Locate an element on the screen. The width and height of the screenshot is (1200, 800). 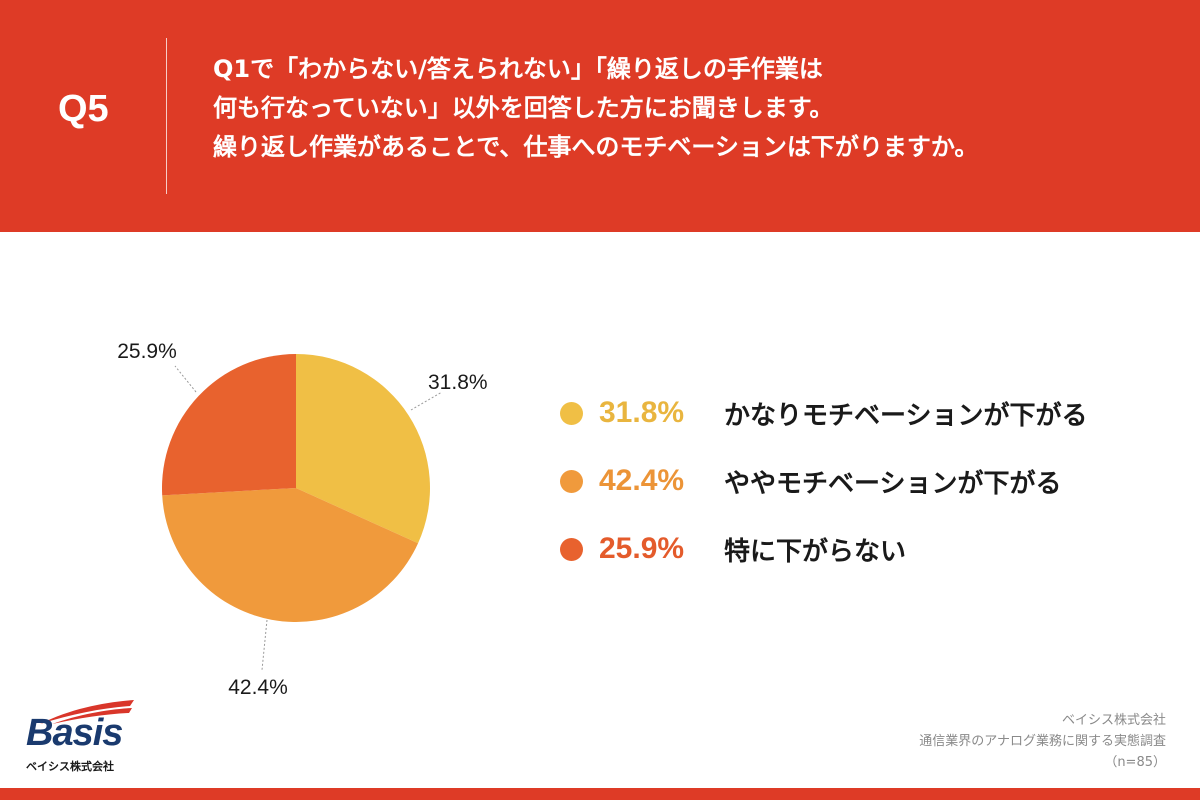
legend-label-2: ややモチベーションが下がる is located at coordinates (893, 483).